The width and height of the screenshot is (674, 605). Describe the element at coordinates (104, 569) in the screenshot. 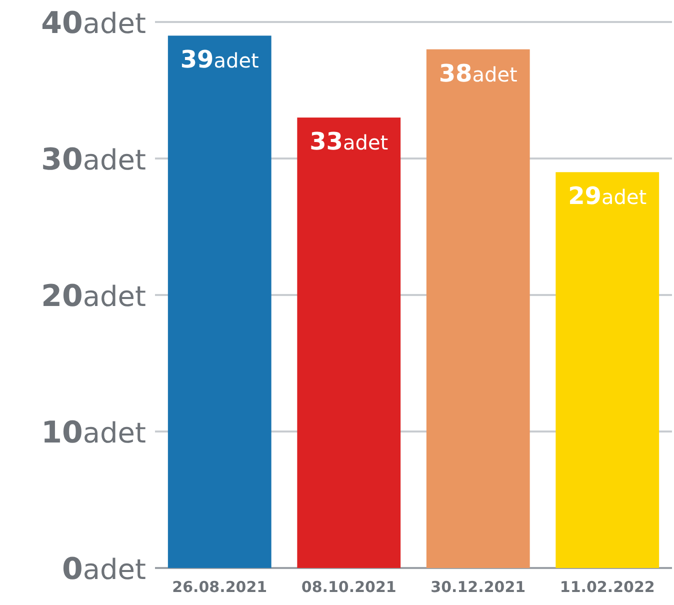

I see `y-tick-label: 0adet` at that location.